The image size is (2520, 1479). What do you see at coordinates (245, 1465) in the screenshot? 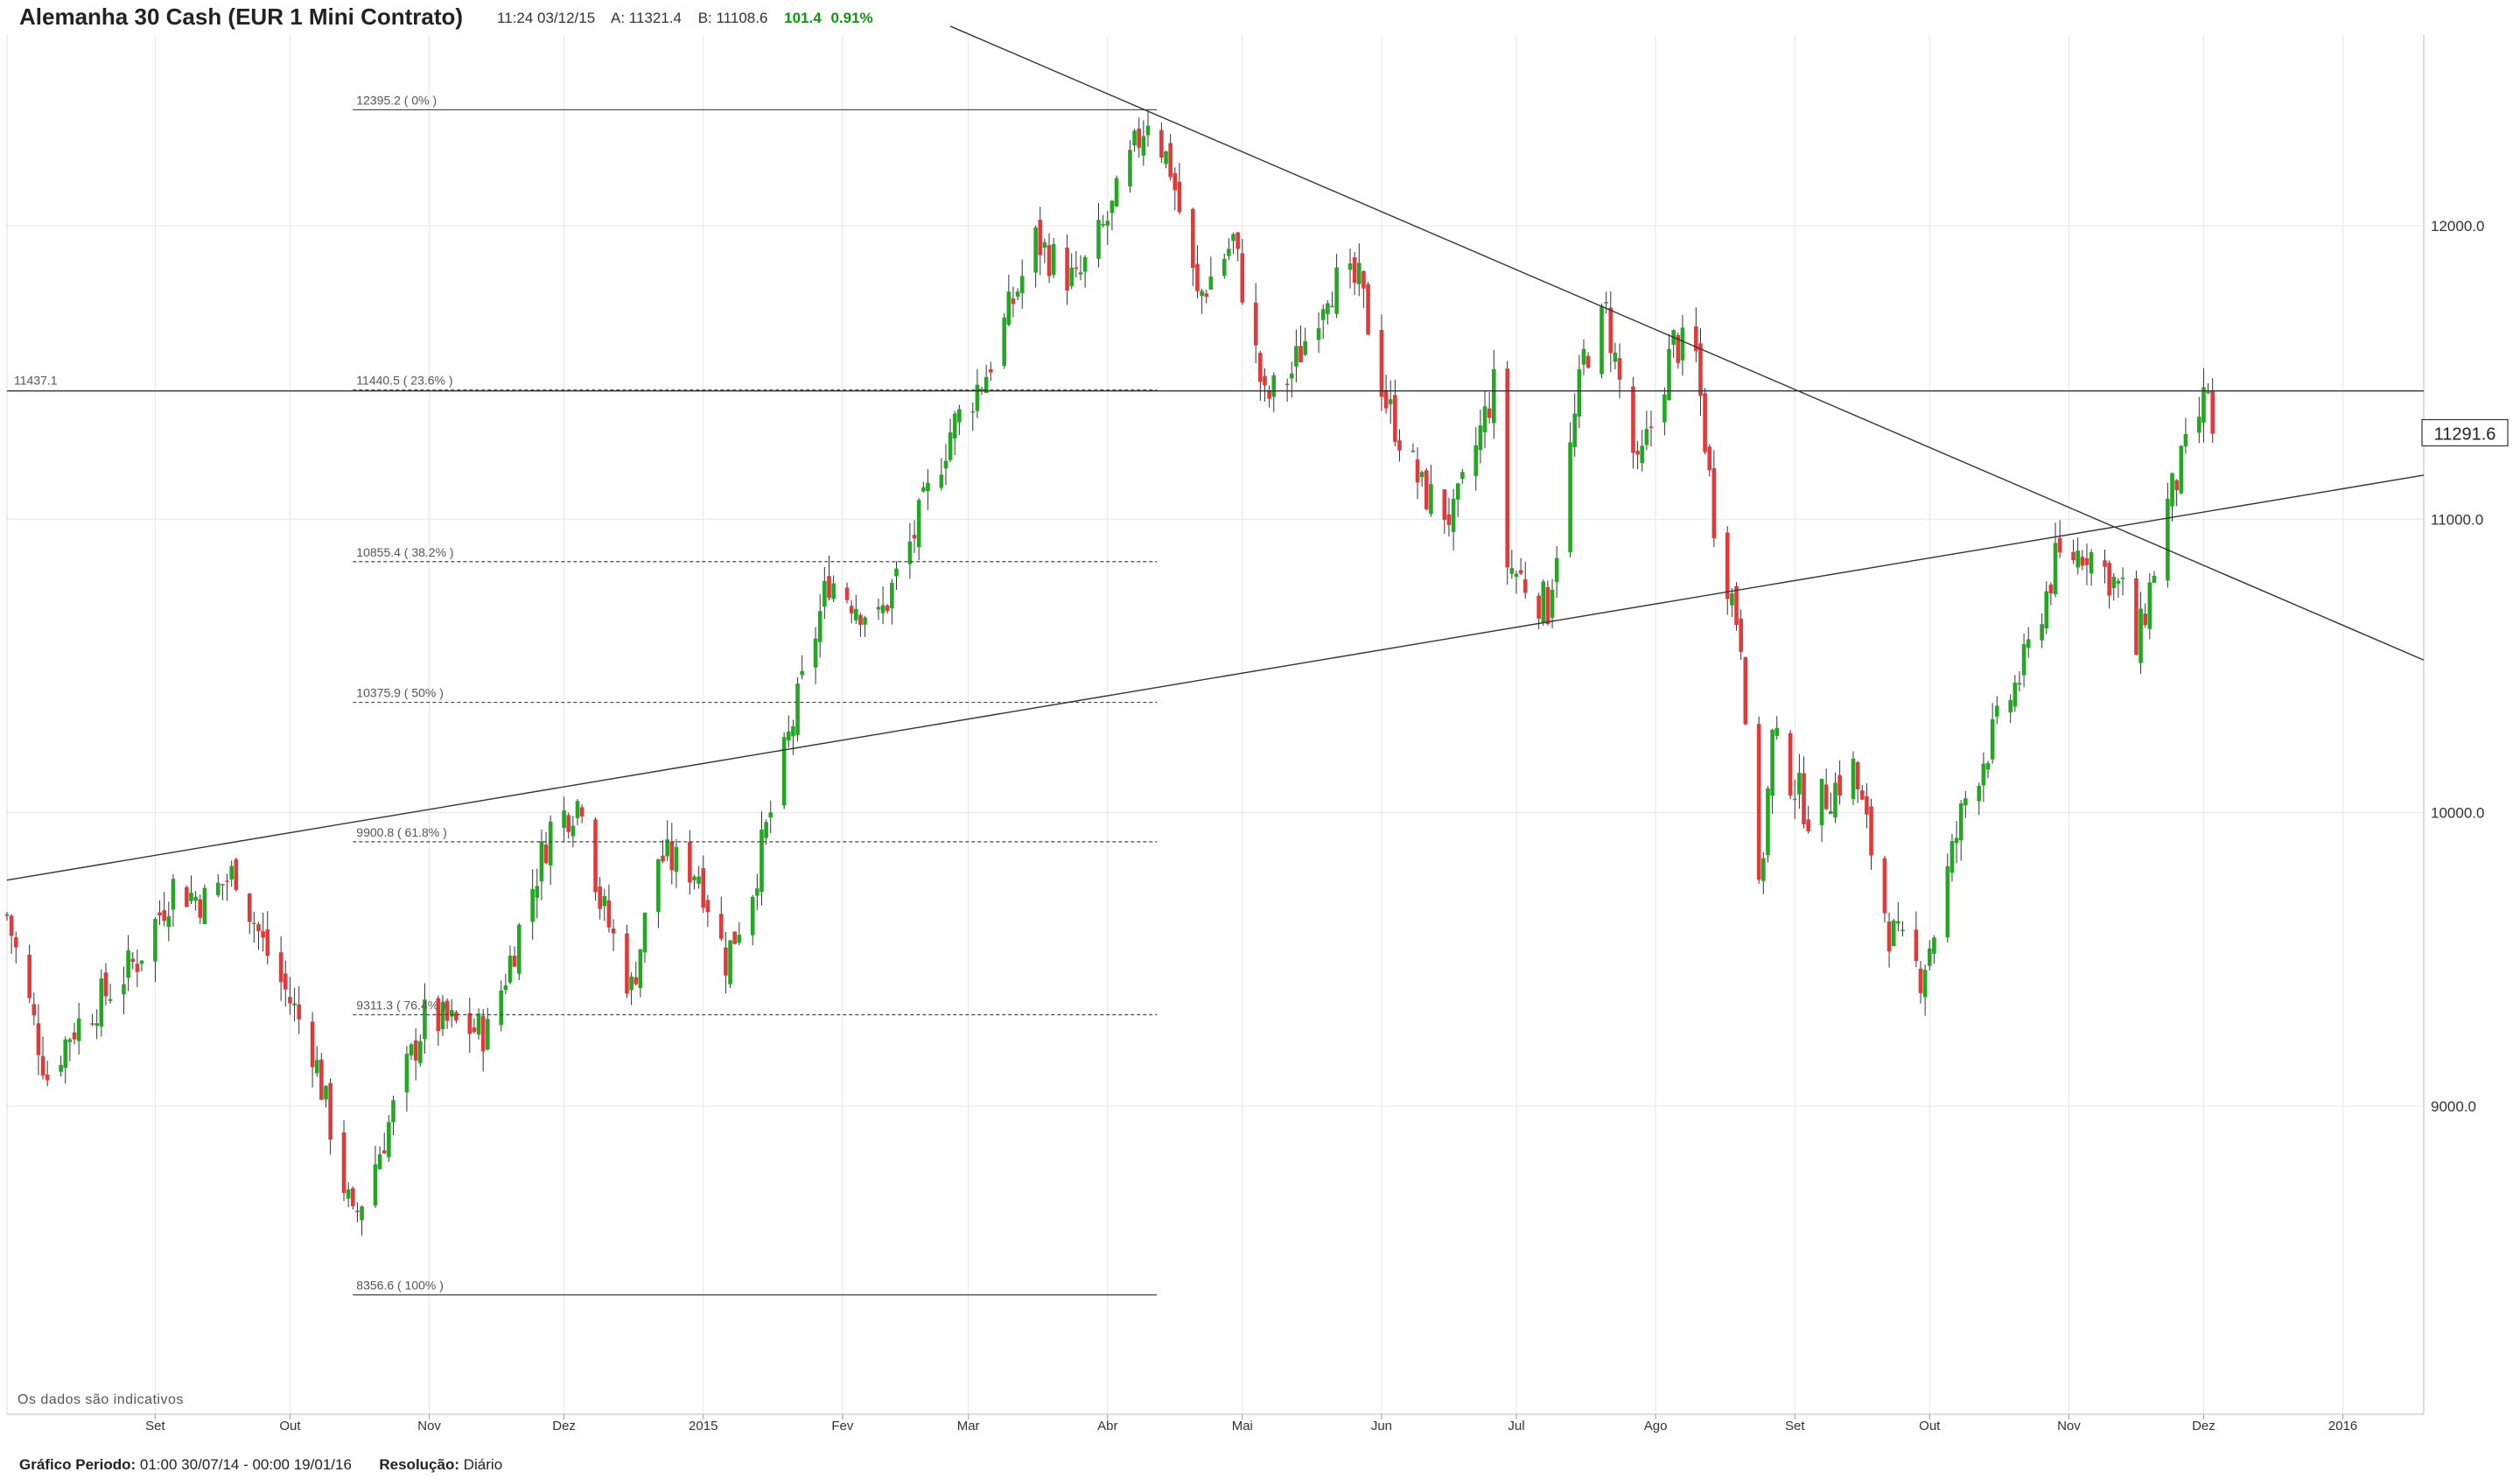
I see `period-value: 01:00 30/07/14 - 00:00 19/01/16` at bounding box center [245, 1465].